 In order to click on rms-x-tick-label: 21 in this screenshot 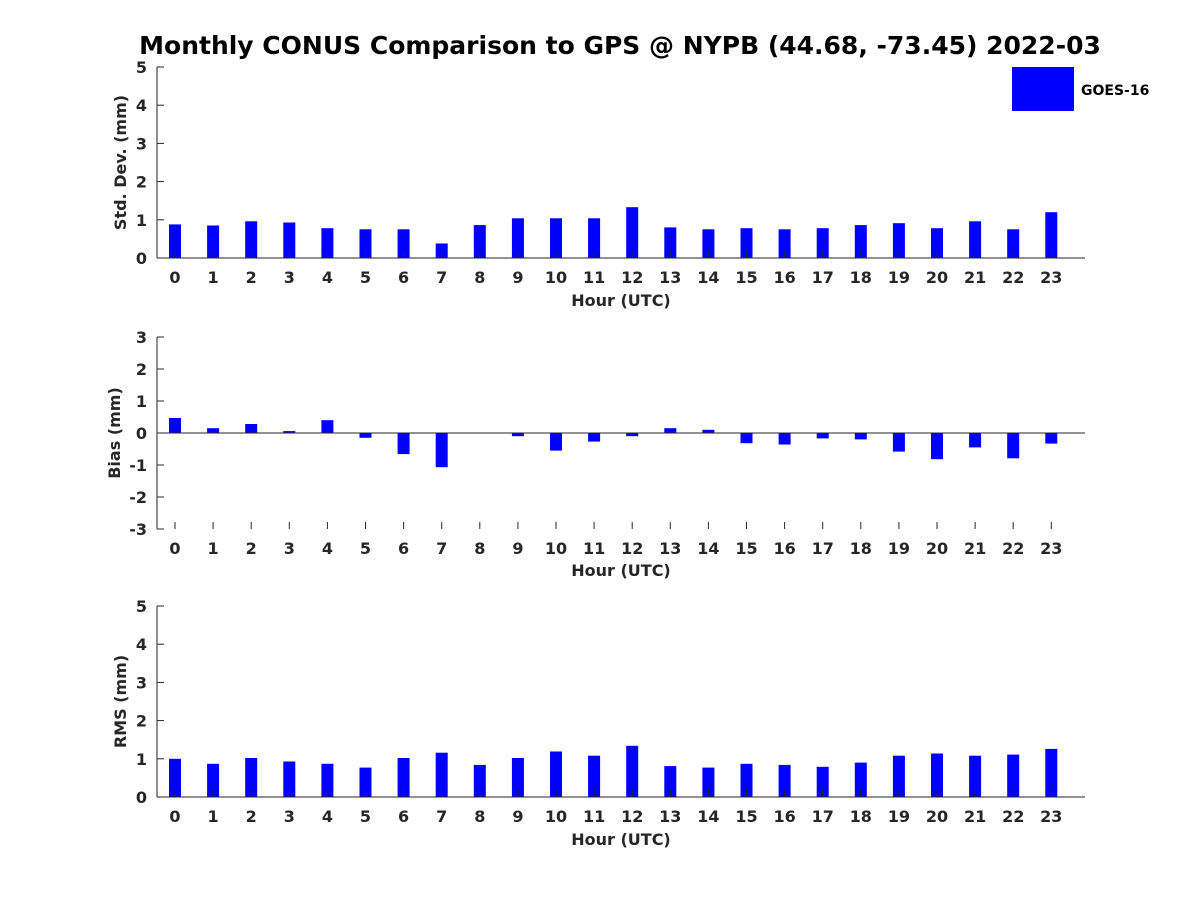, I will do `click(975, 816)`.